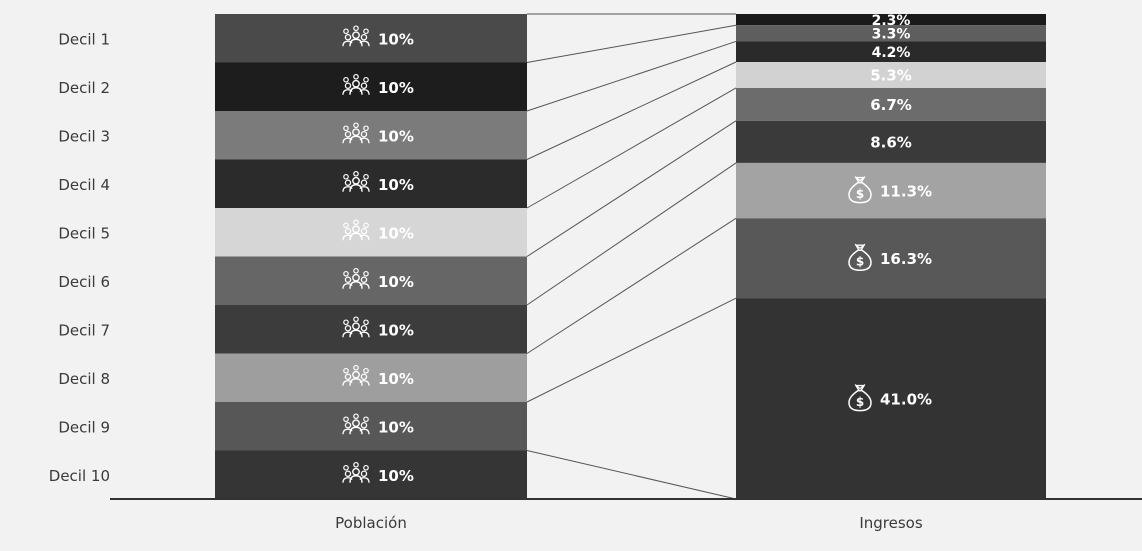 Image resolution: width=1142 pixels, height=551 pixels. I want to click on decile-label: Decil 10, so click(79, 476).